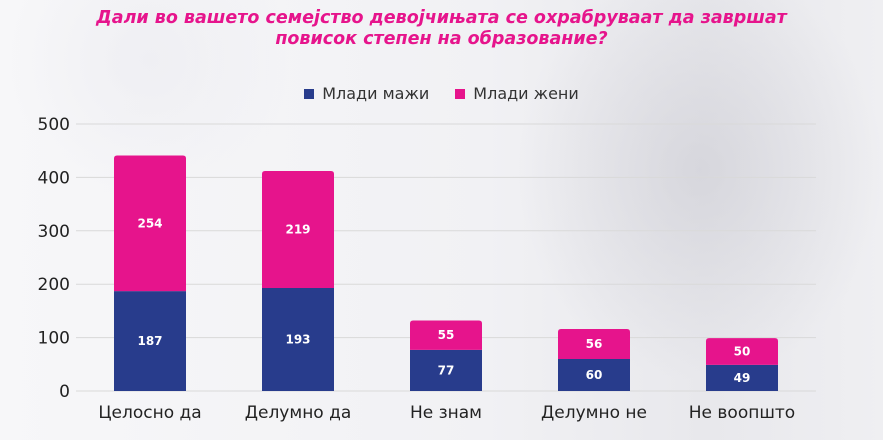  Describe the element at coordinates (441, 93) in the screenshot. I see `legend: Млади мажи Млади жени` at that location.